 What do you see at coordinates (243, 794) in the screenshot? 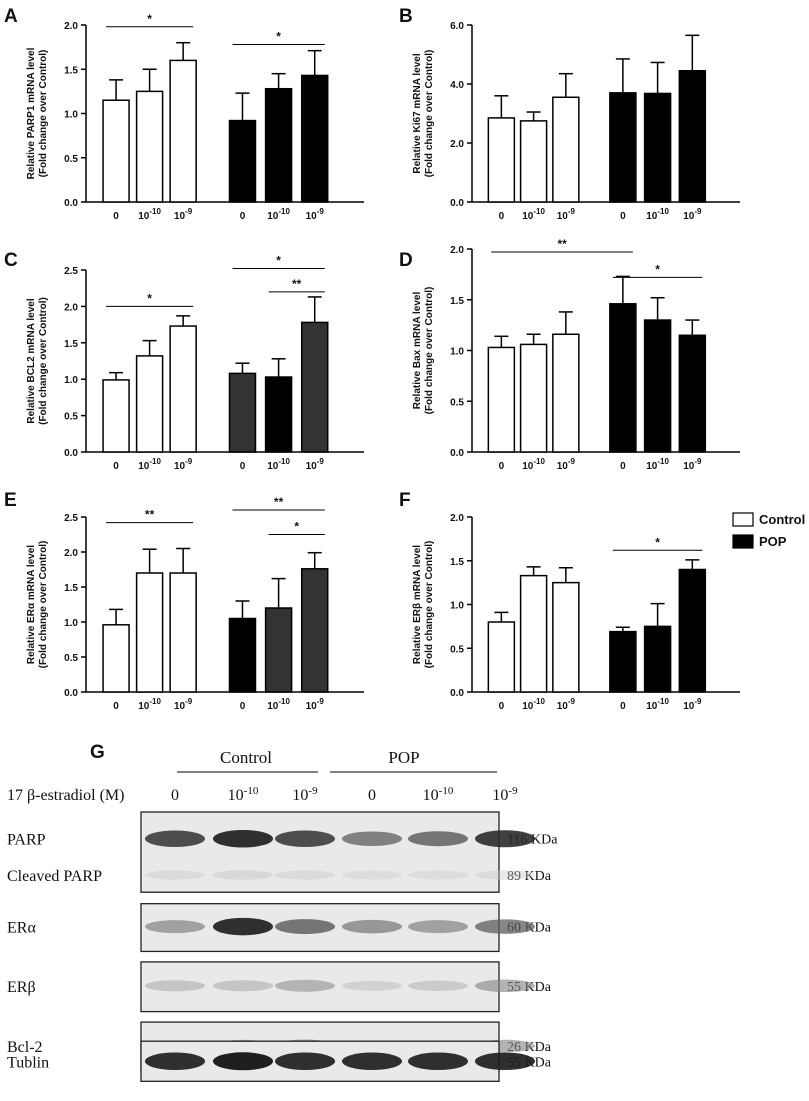
I see `blot-lane-label: 10-10` at bounding box center [243, 794].